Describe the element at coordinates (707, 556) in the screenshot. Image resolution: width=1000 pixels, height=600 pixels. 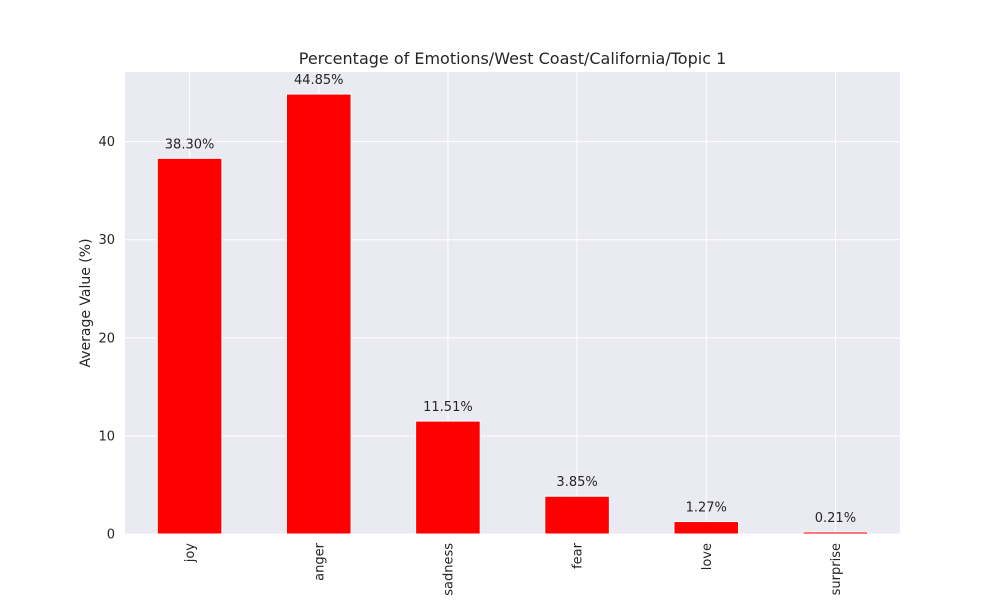
I see `x-tick-label-love: love` at that location.